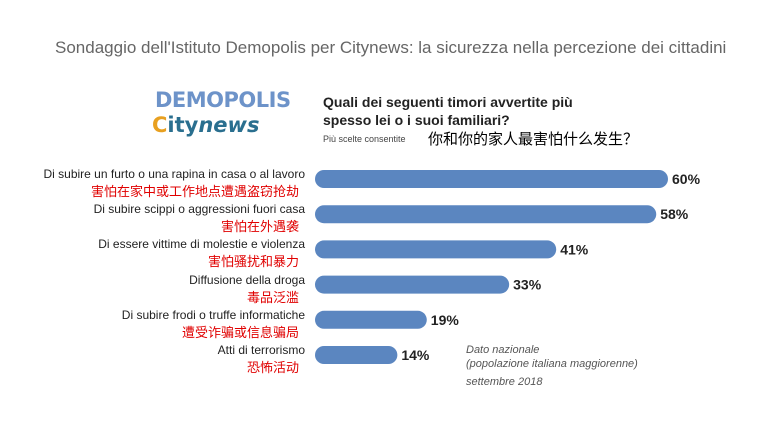 This screenshot has height=439, width=759. Describe the element at coordinates (160, 125) in the screenshot. I see `citynews-logo-c: C` at that location.